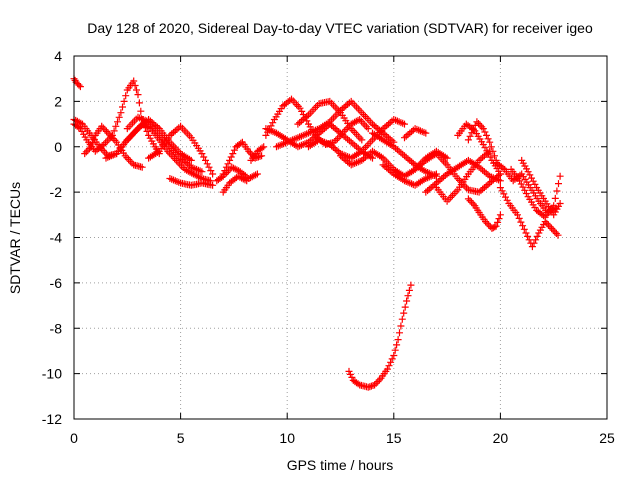  I want to click on x-tick-label: 10, so click(287, 438).